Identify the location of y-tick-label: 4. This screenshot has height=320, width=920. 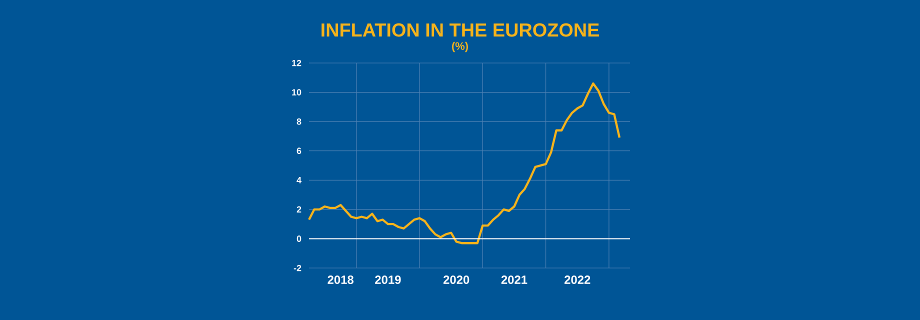
(299, 180).